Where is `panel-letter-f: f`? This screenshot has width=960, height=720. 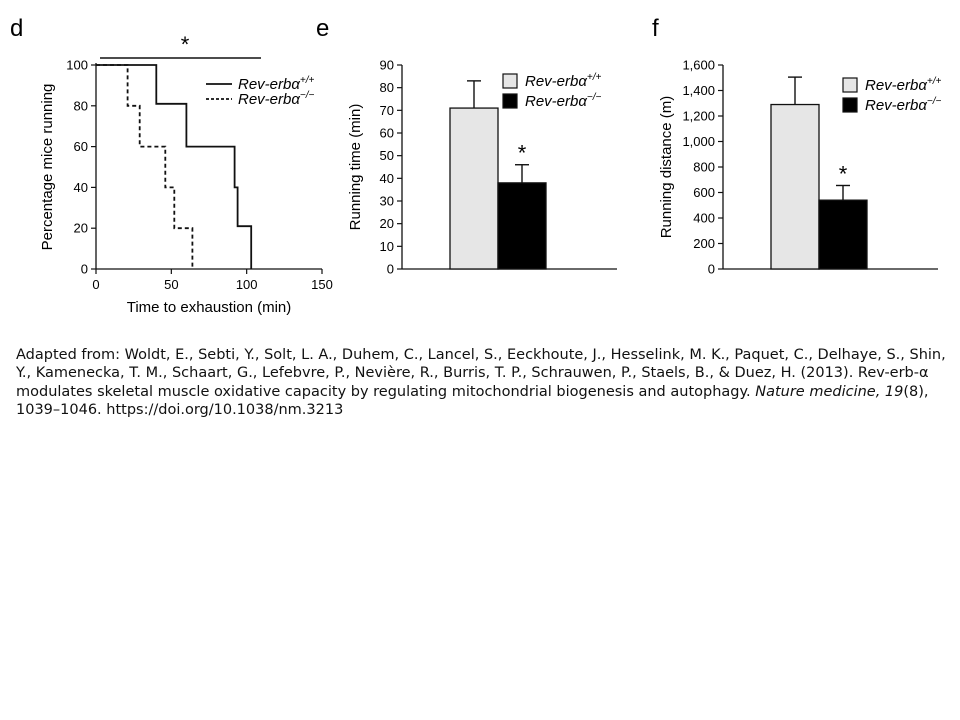
panel-letter-f: f is located at coordinates (655, 28).